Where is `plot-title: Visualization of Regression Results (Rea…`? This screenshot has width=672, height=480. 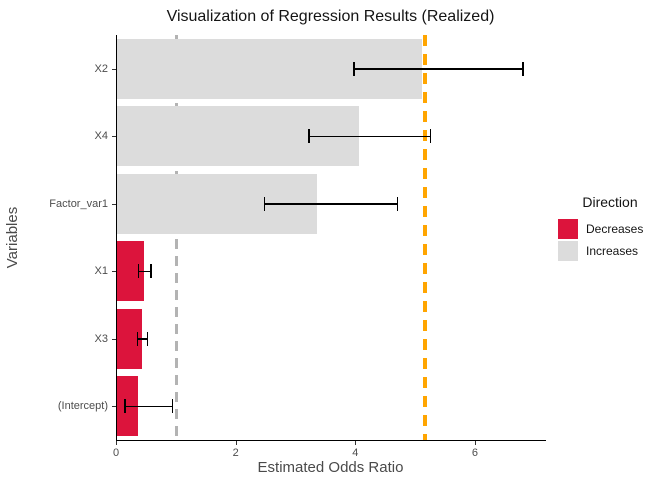
plot-title: Visualization of Regression Results (Rea… is located at coordinates (330, 16).